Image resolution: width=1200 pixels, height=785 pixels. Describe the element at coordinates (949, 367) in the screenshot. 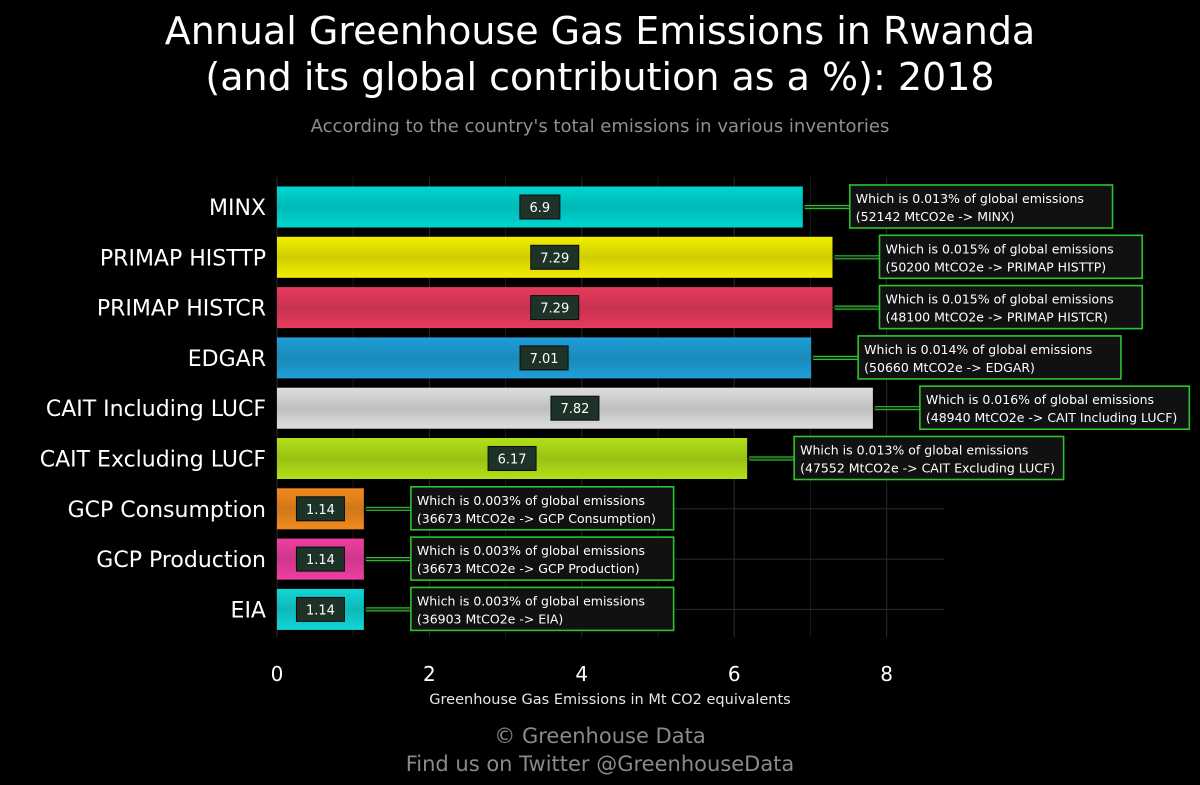

I see `annotation-line-source: (50660 MtCO2e -> EDGAR)` at that location.